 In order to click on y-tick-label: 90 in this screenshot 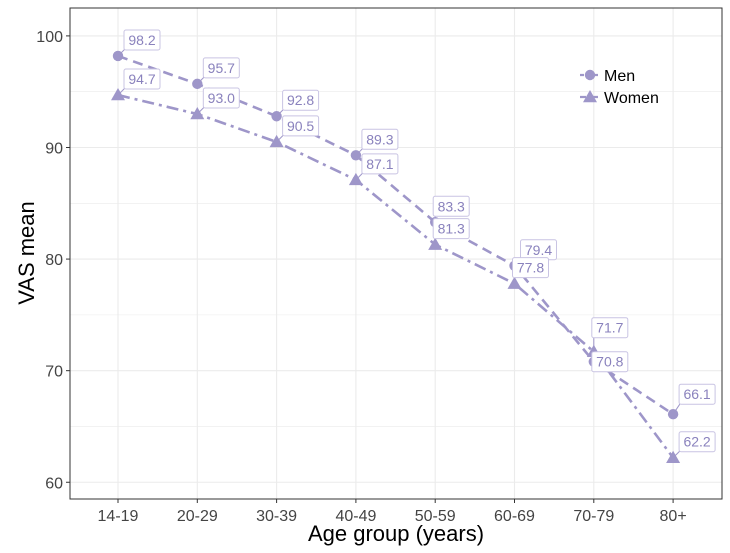, I will do `click(54, 148)`.